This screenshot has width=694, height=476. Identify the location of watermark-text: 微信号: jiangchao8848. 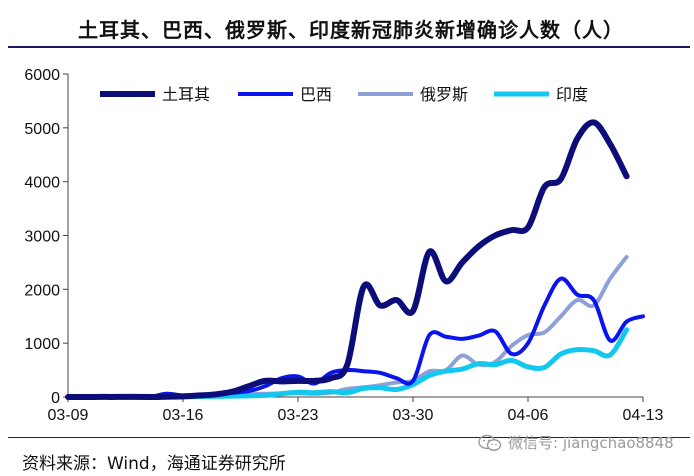
(591, 443).